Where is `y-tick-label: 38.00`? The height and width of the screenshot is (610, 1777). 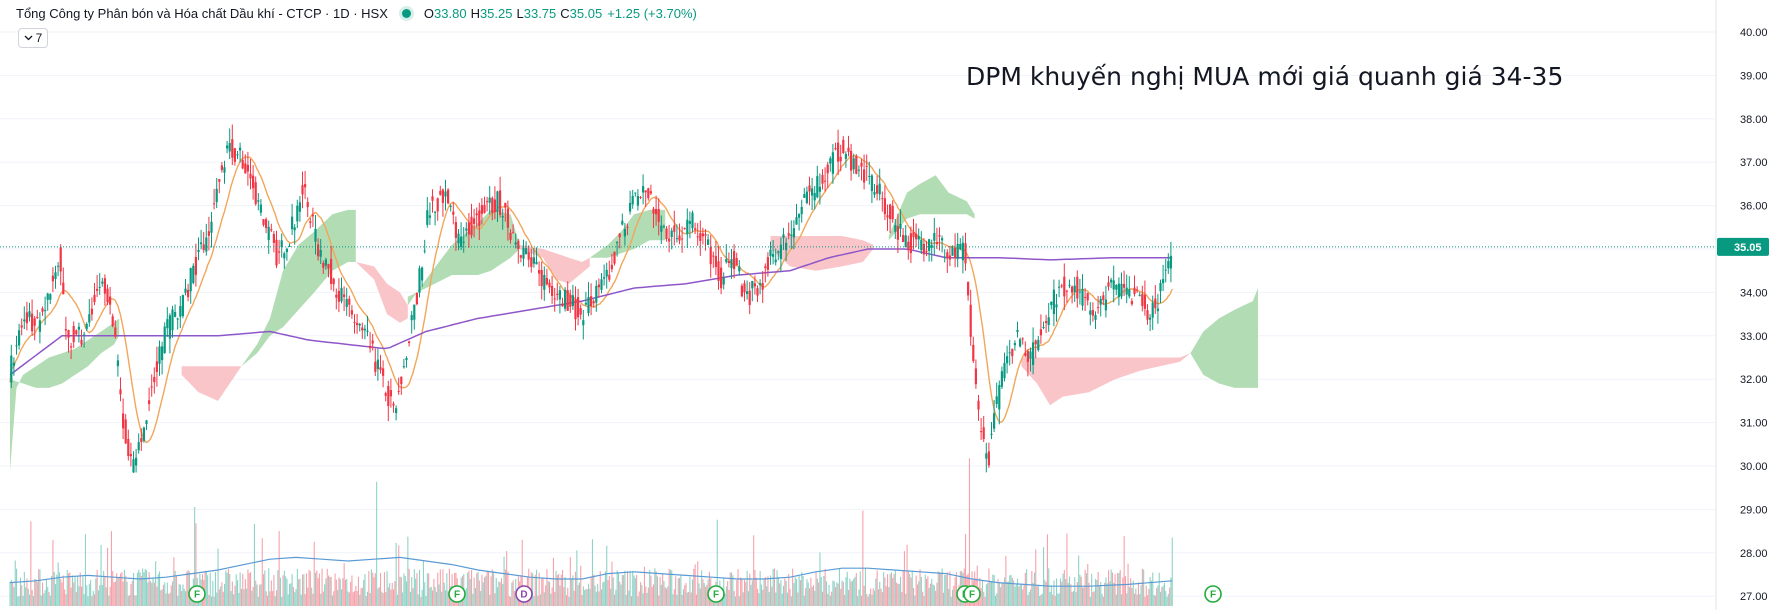 y-tick-label: 38.00 is located at coordinates (1754, 120).